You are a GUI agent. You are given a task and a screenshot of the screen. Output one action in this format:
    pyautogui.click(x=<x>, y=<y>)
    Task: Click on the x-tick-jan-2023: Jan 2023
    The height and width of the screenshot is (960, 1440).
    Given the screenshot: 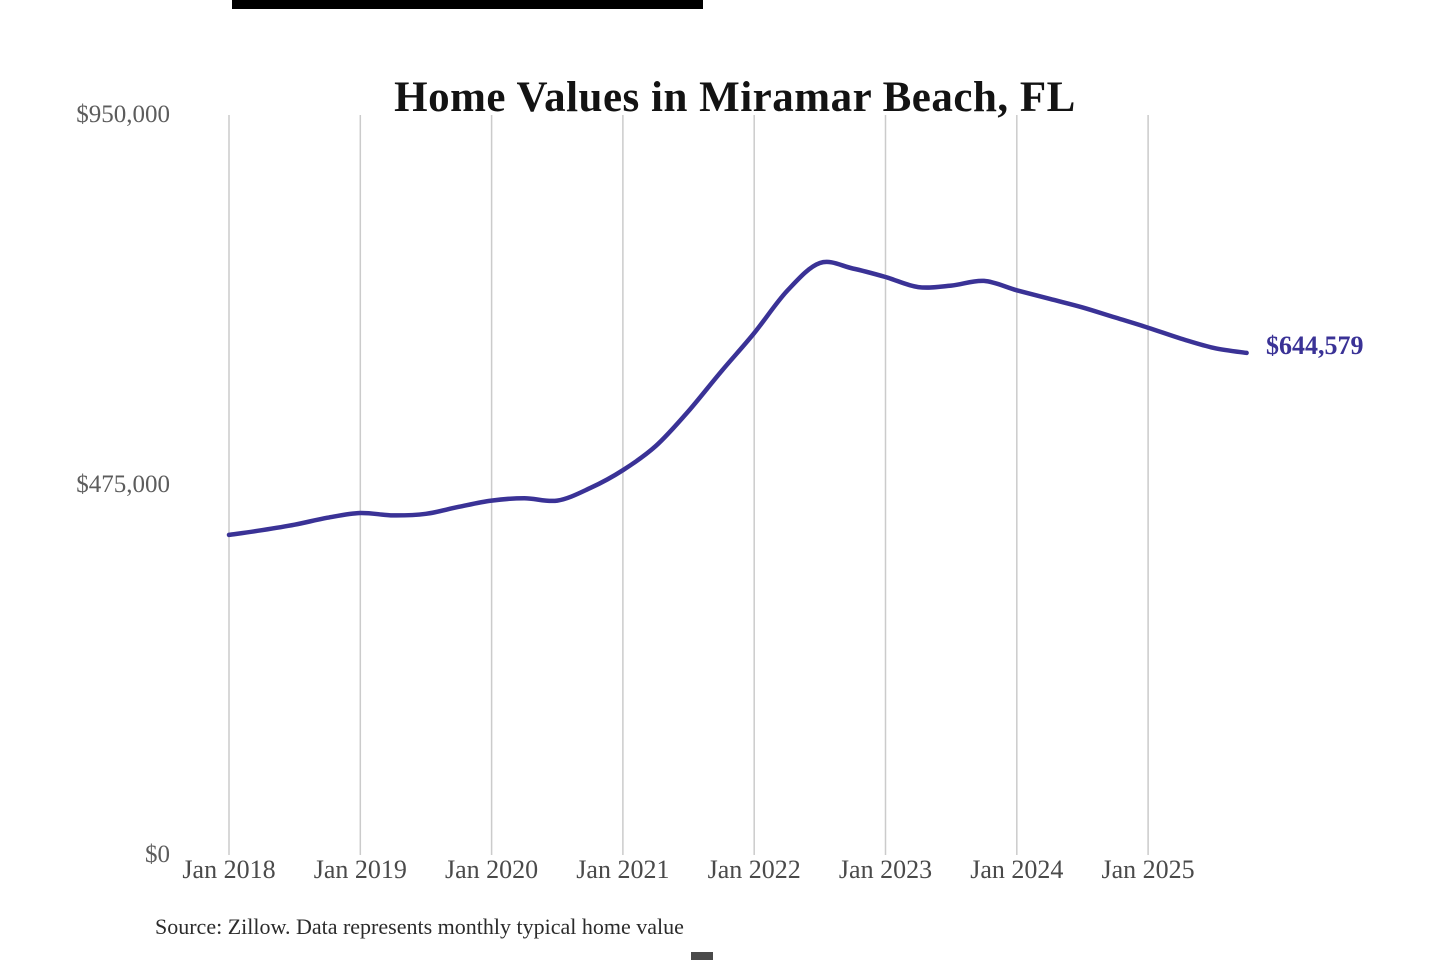 What is the action you would take?
    pyautogui.click(x=885, y=869)
    